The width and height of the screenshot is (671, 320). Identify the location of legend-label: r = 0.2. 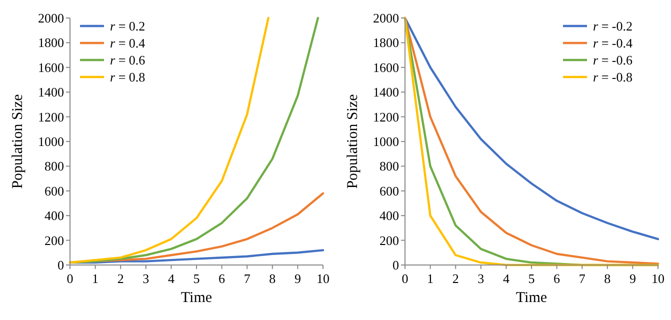
(128, 26).